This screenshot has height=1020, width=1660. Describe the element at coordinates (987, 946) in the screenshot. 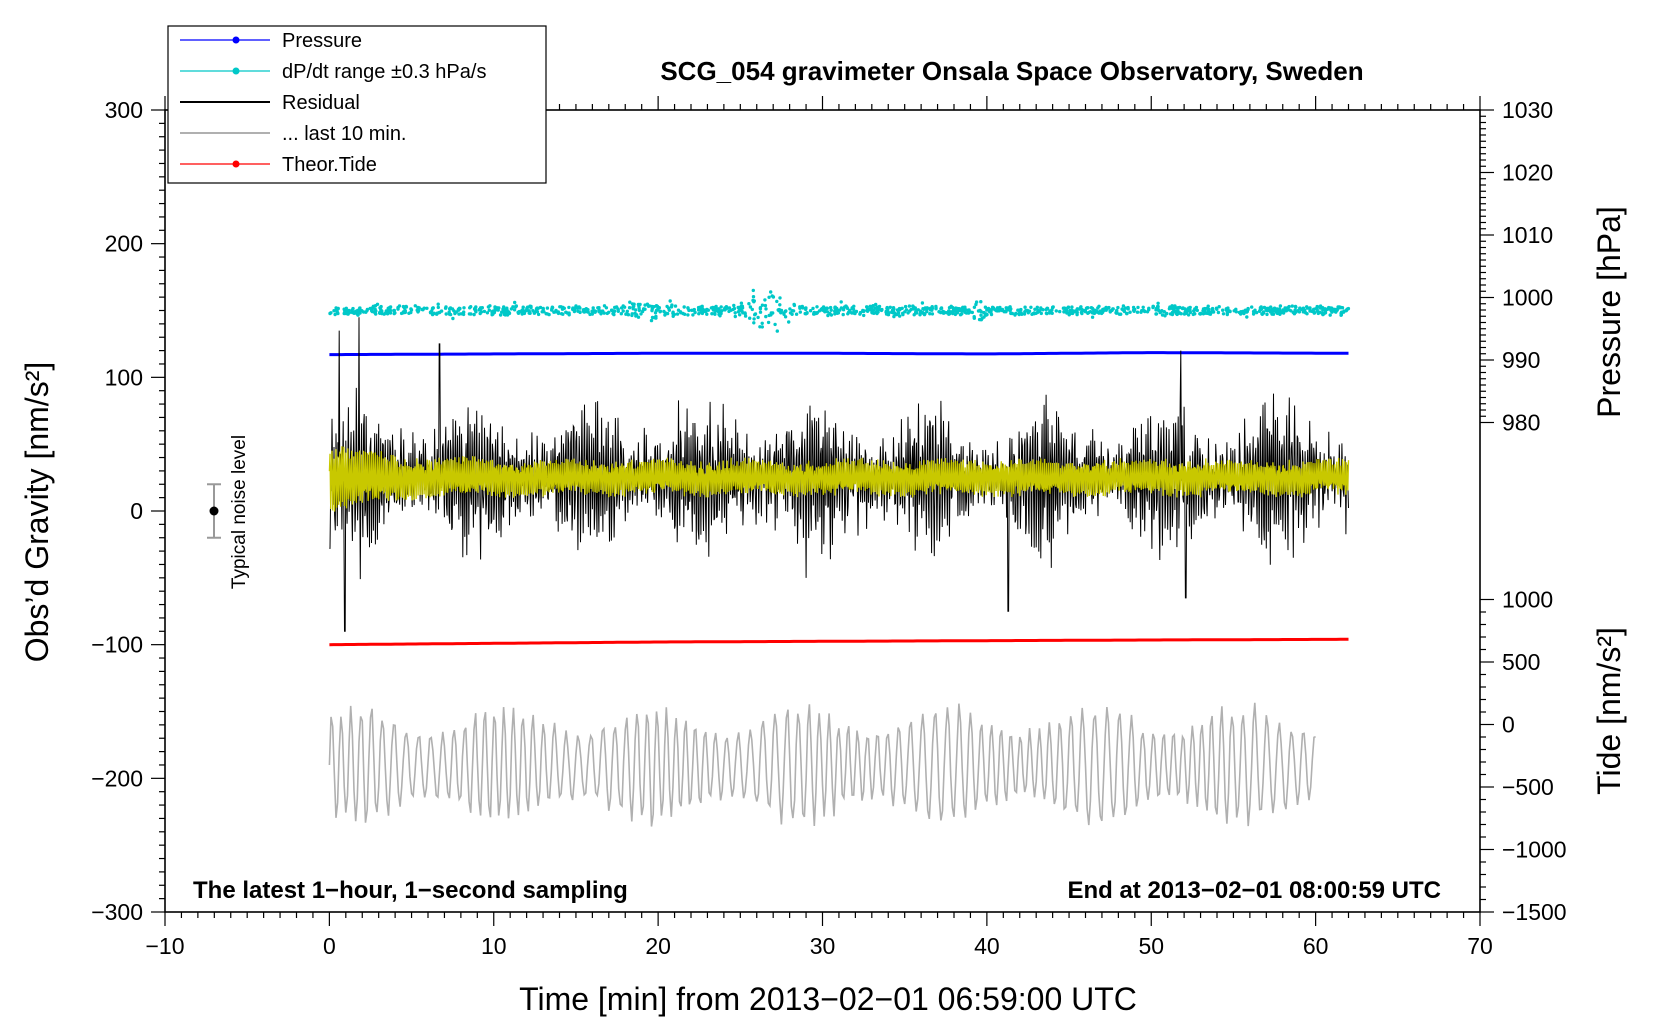

I see `x-tick-label: 40` at that location.